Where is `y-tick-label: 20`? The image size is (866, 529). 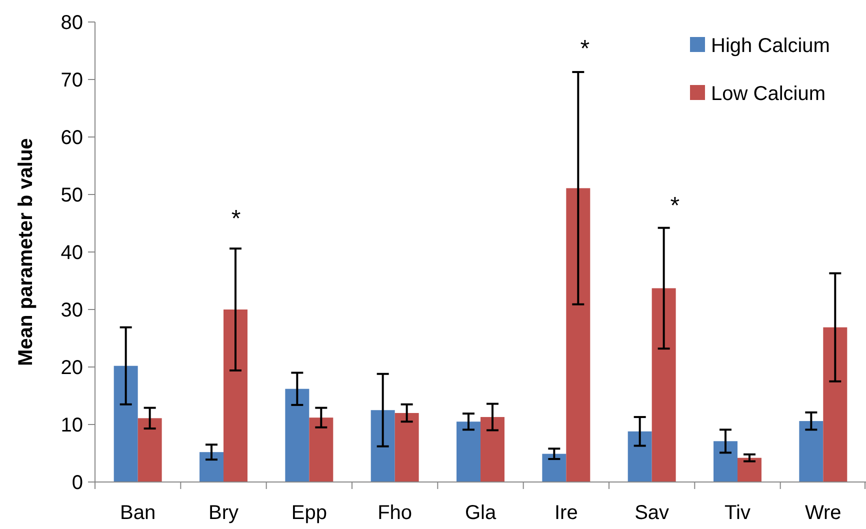
y-tick-label: 20 is located at coordinates (71, 368).